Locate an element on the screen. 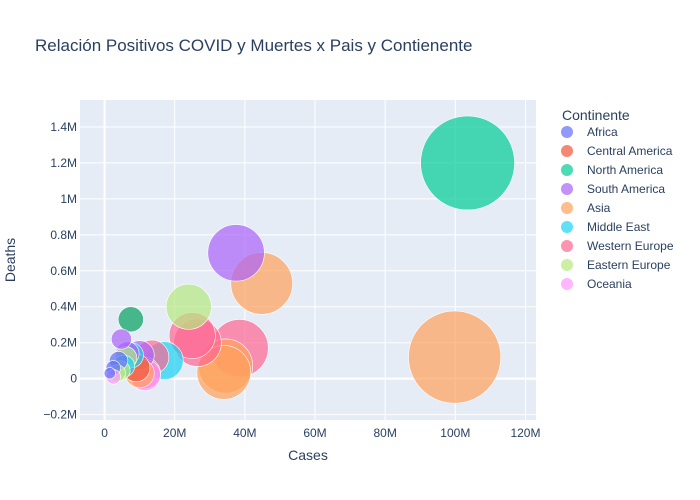  legend-label: Middle East is located at coordinates (618, 227).